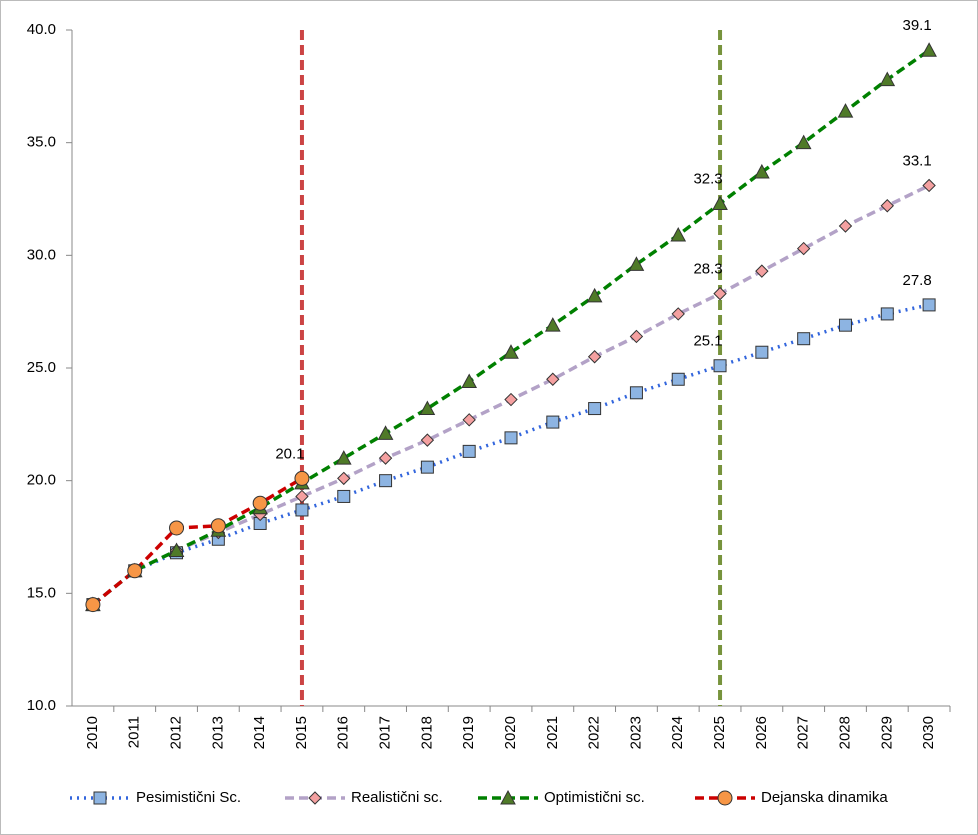 This screenshot has height=835, width=978. I want to click on x-tick-label: 2027, so click(803, 732).